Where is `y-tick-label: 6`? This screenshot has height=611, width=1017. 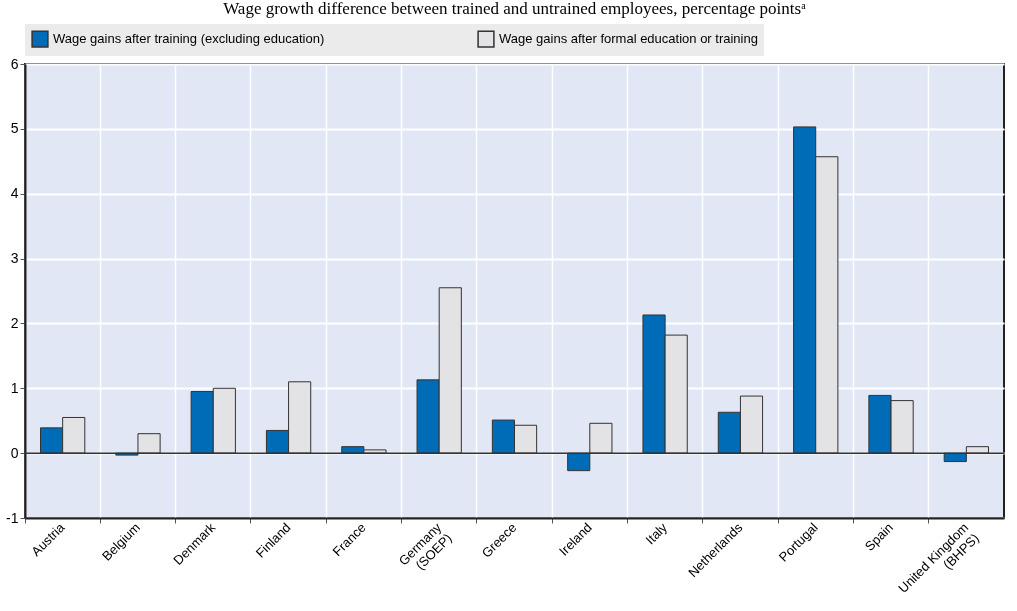 y-tick-label: 6 is located at coordinates (14, 63).